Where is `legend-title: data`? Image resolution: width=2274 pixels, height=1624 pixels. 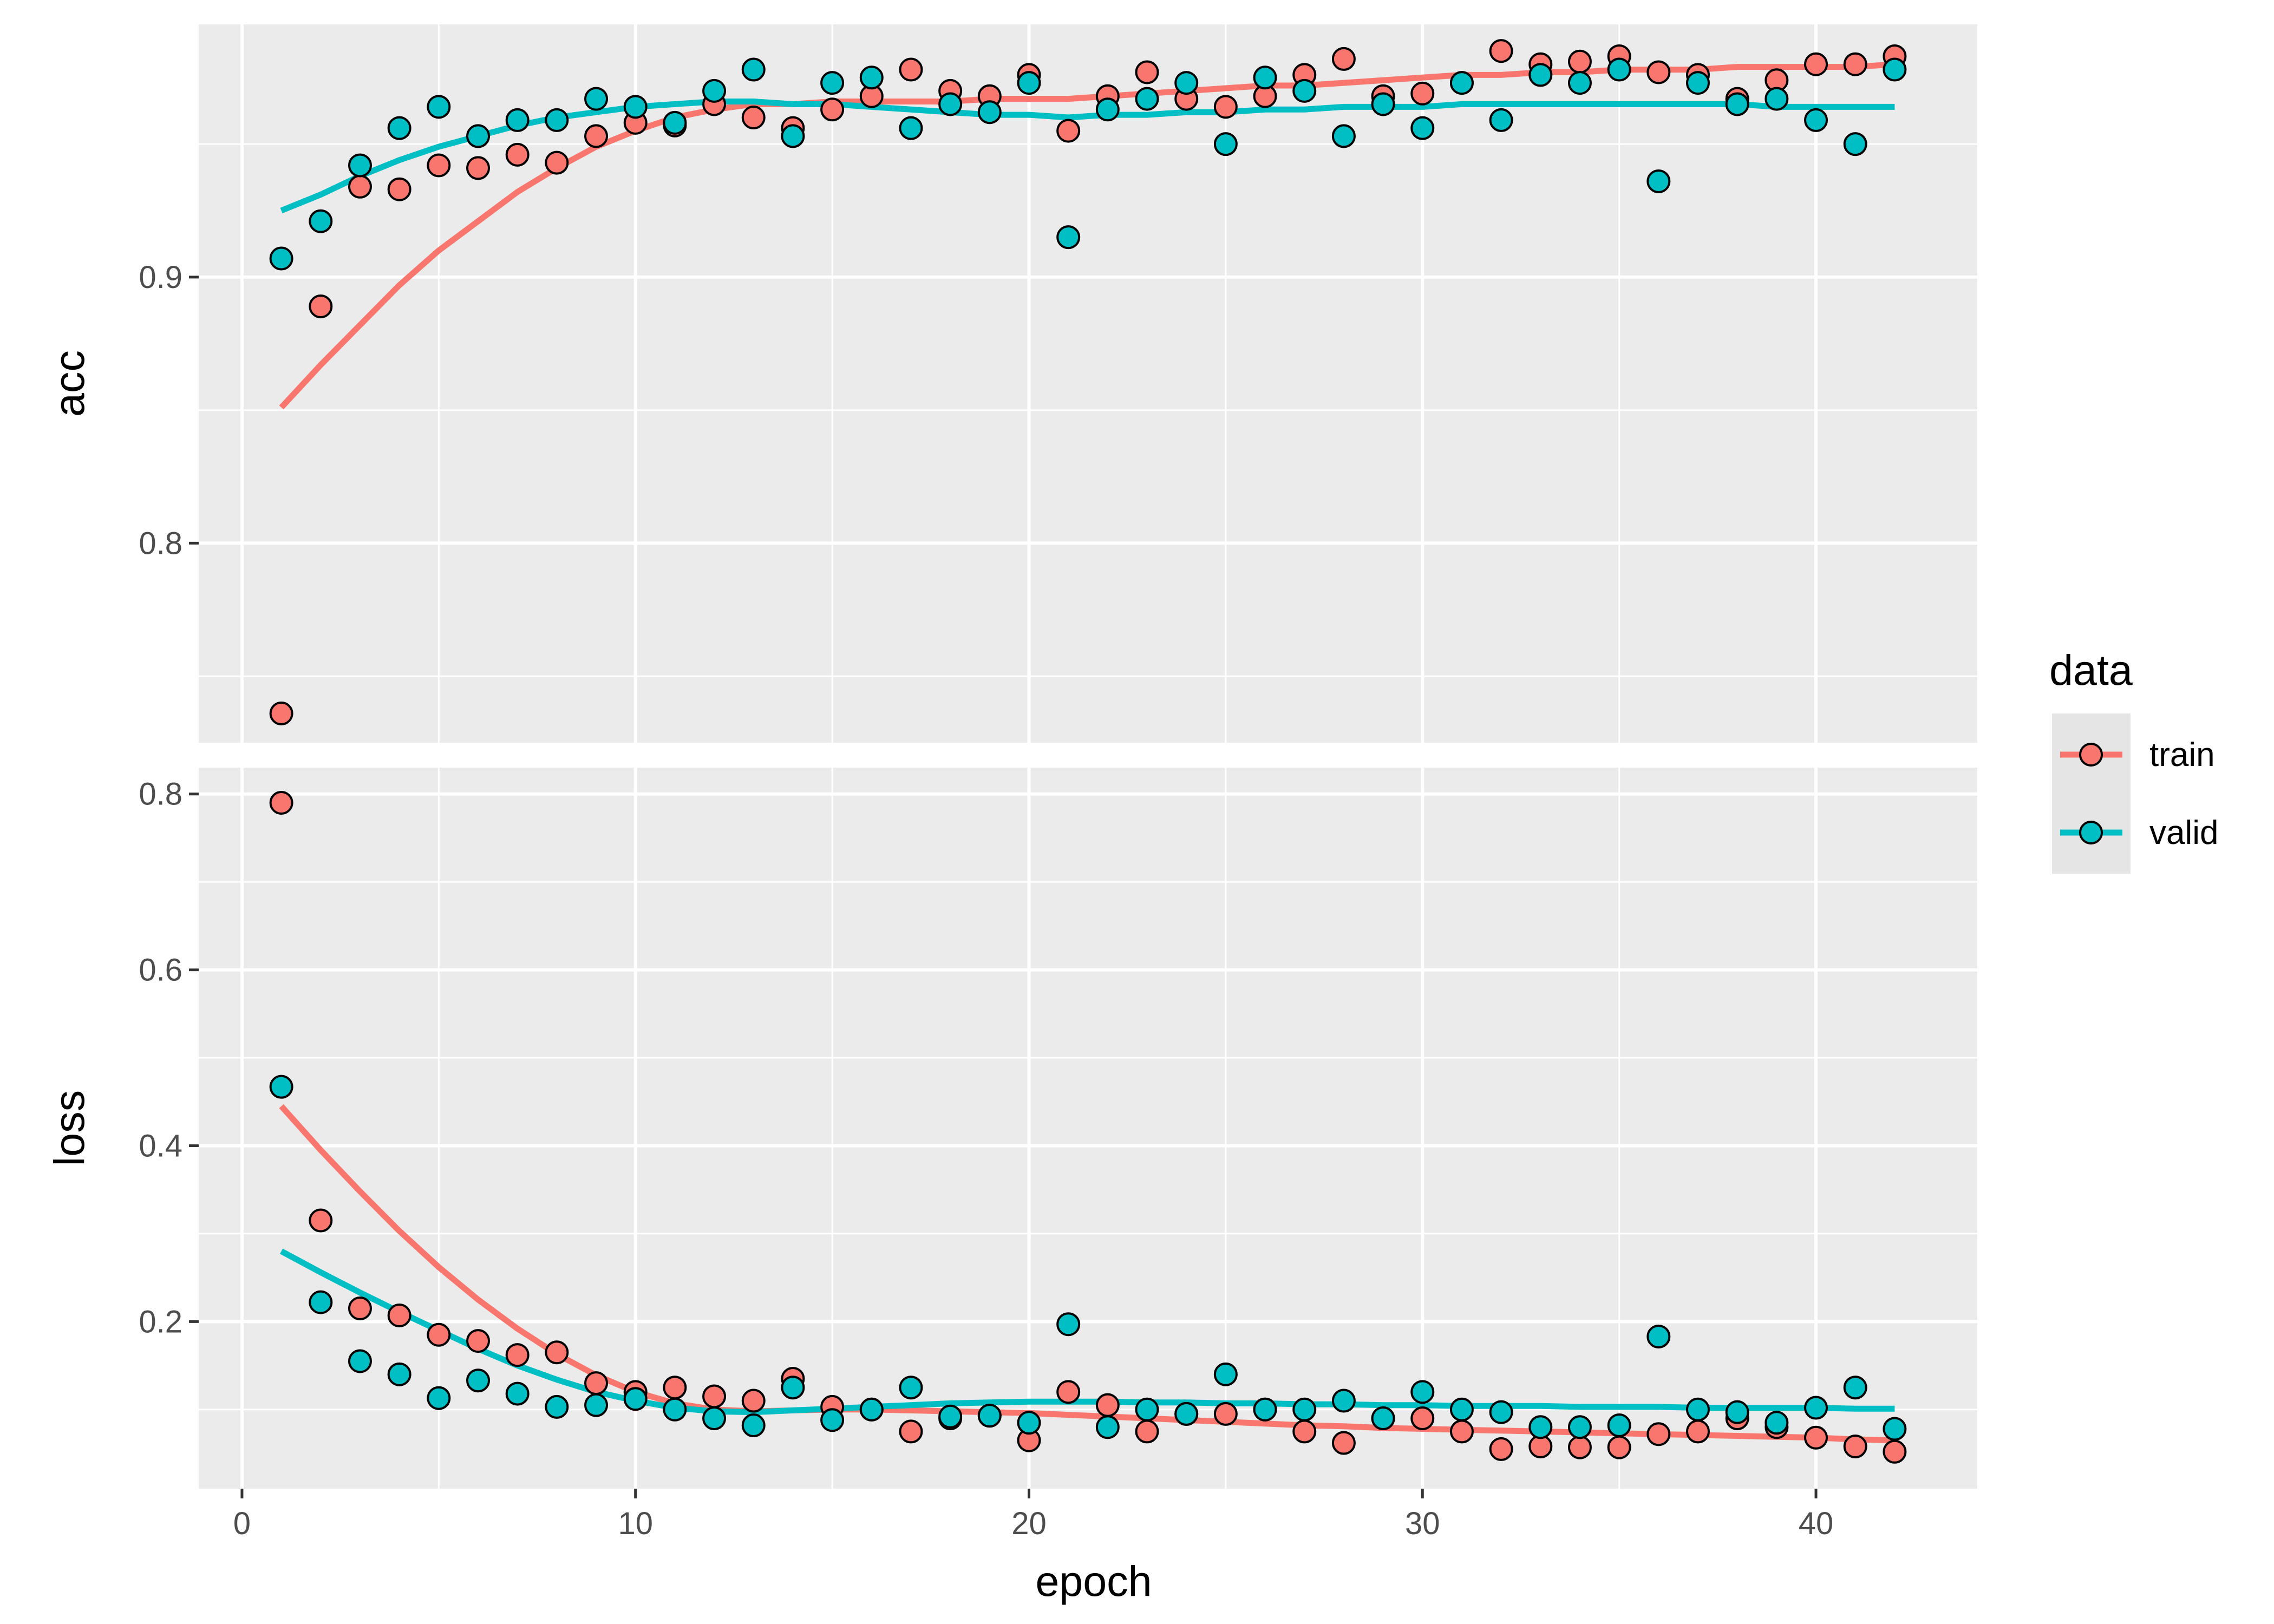
legend-title: data is located at coordinates (2091, 670).